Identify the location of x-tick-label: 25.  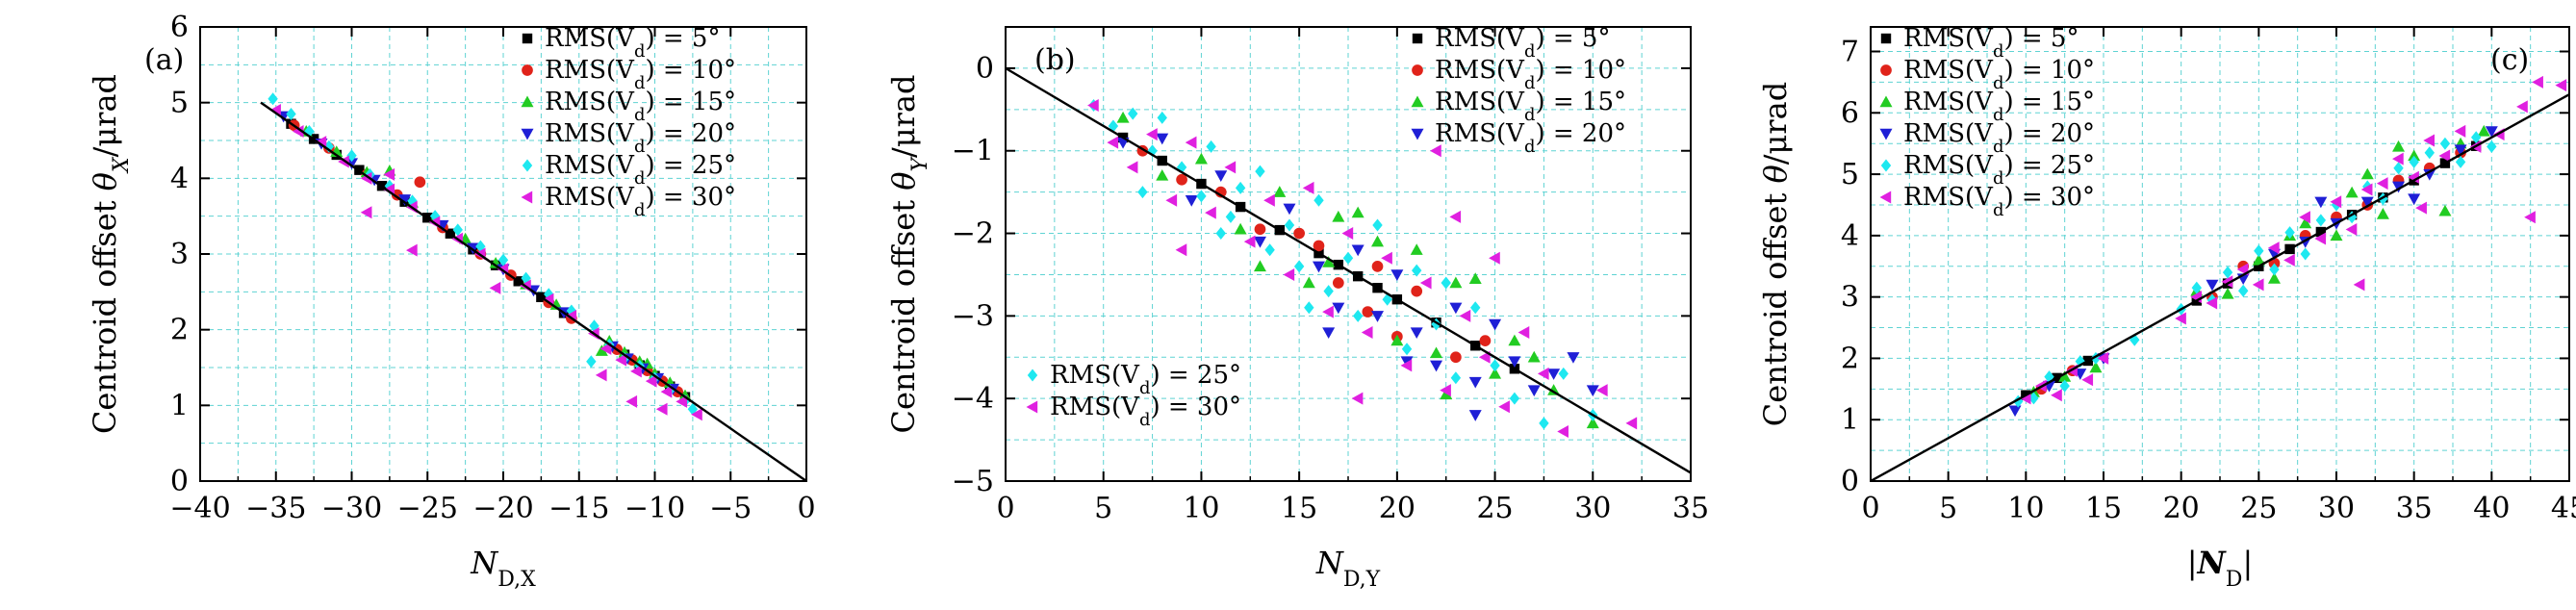
(1494, 508).